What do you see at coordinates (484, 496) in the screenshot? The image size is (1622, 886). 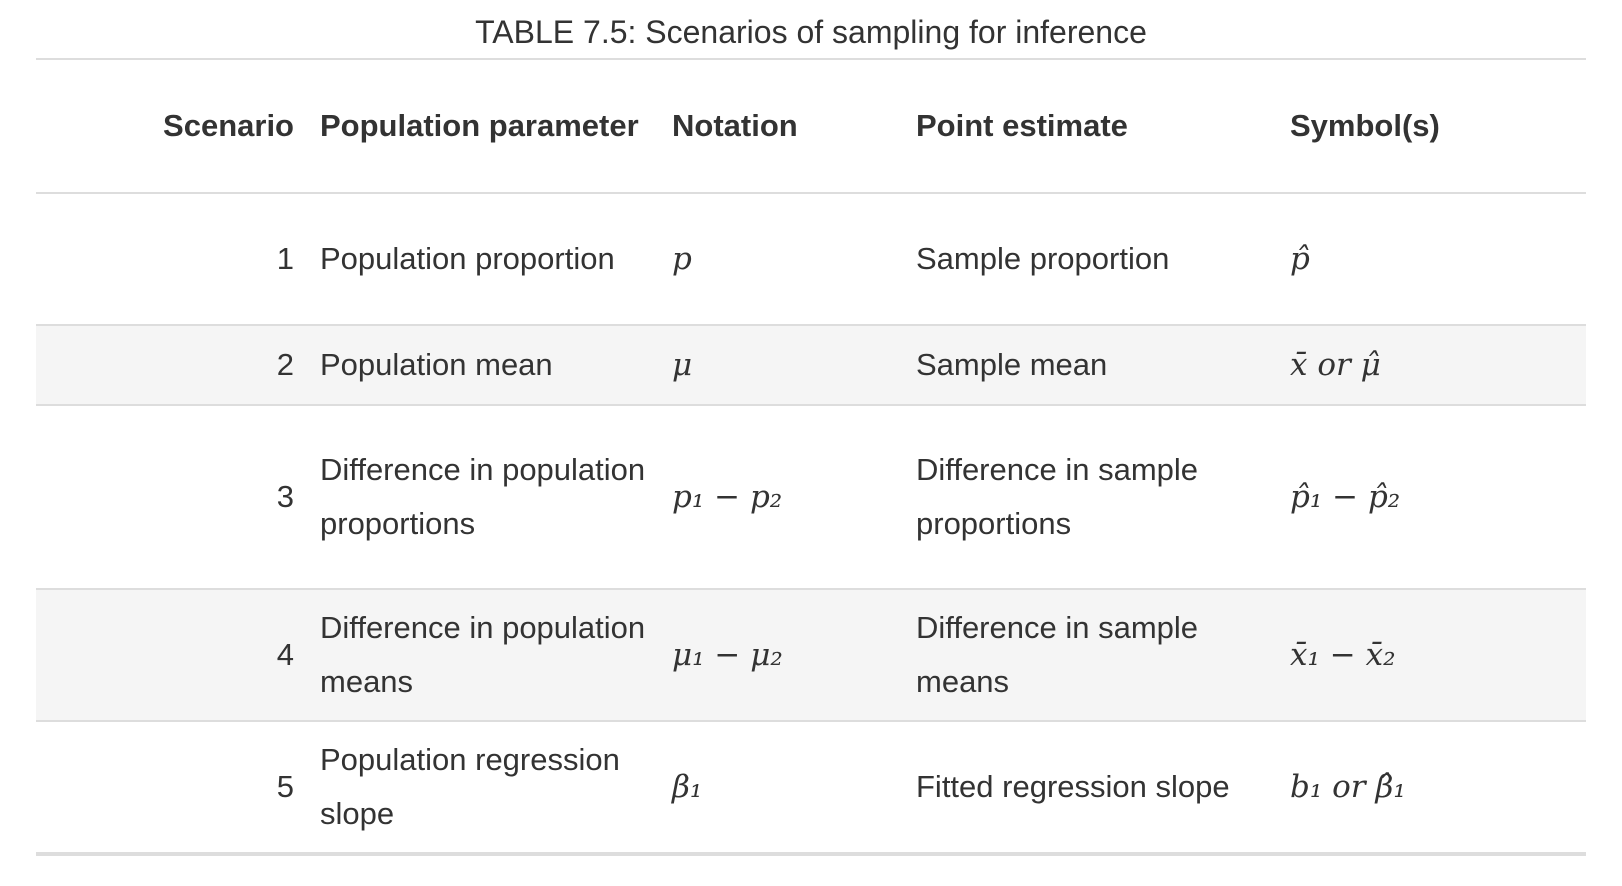 I see `parameter-cell: Difference in population proportions` at bounding box center [484, 496].